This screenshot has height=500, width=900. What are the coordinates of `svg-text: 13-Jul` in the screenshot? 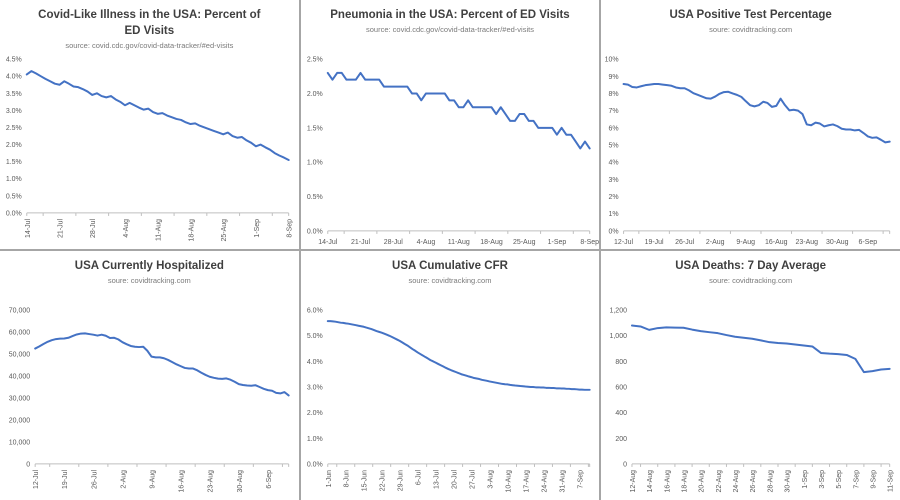 It's located at (436, 478).